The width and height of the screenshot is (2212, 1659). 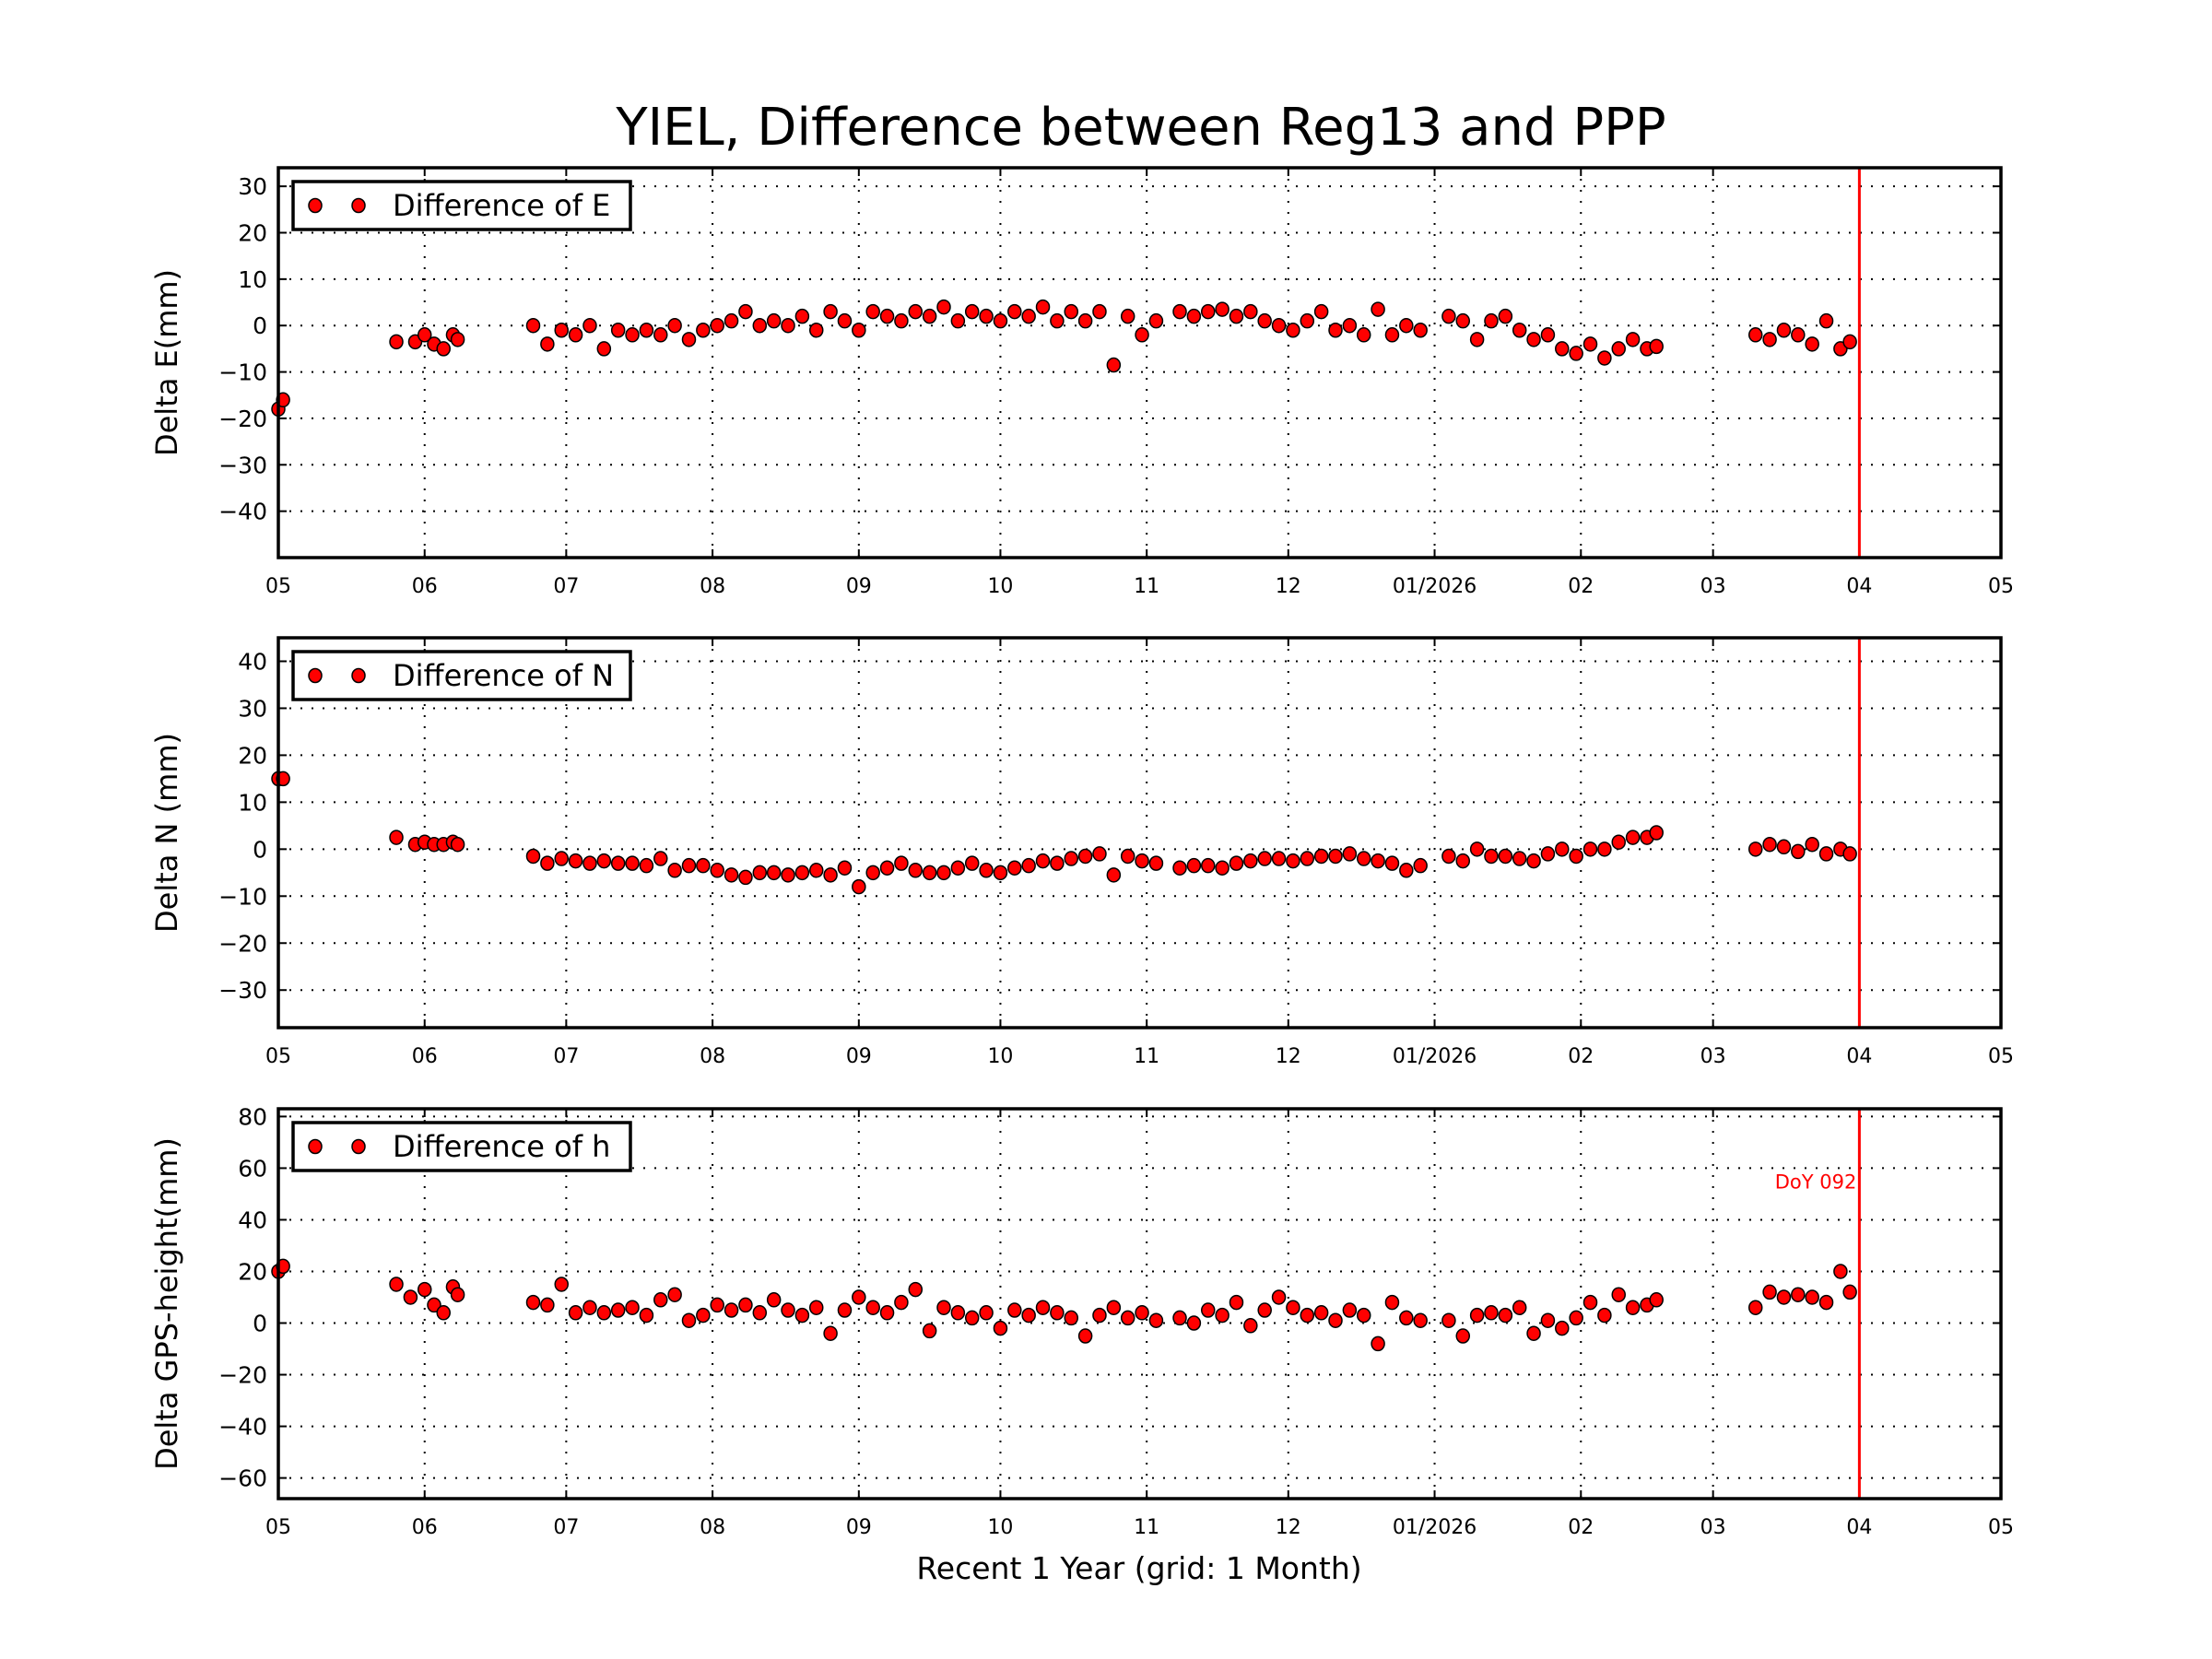 What do you see at coordinates (1064, 358) in the screenshot?
I see `data-series` at bounding box center [1064, 358].